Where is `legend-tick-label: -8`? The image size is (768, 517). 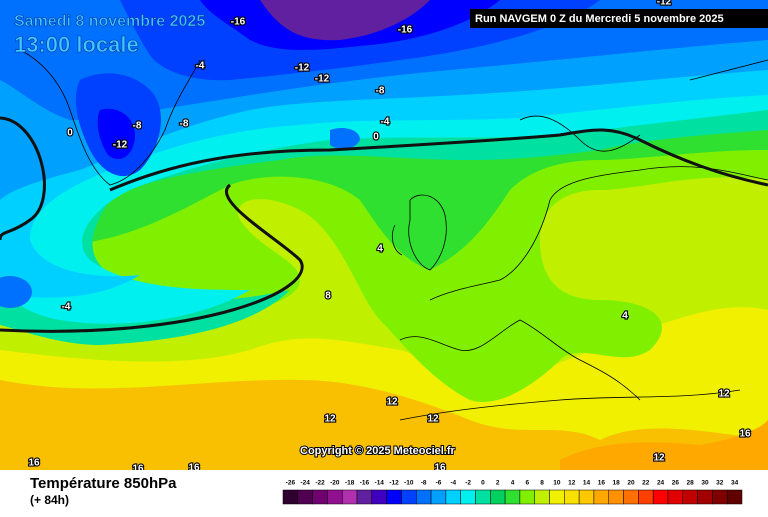
legend-tick-label: -8 is located at coordinates (424, 483).